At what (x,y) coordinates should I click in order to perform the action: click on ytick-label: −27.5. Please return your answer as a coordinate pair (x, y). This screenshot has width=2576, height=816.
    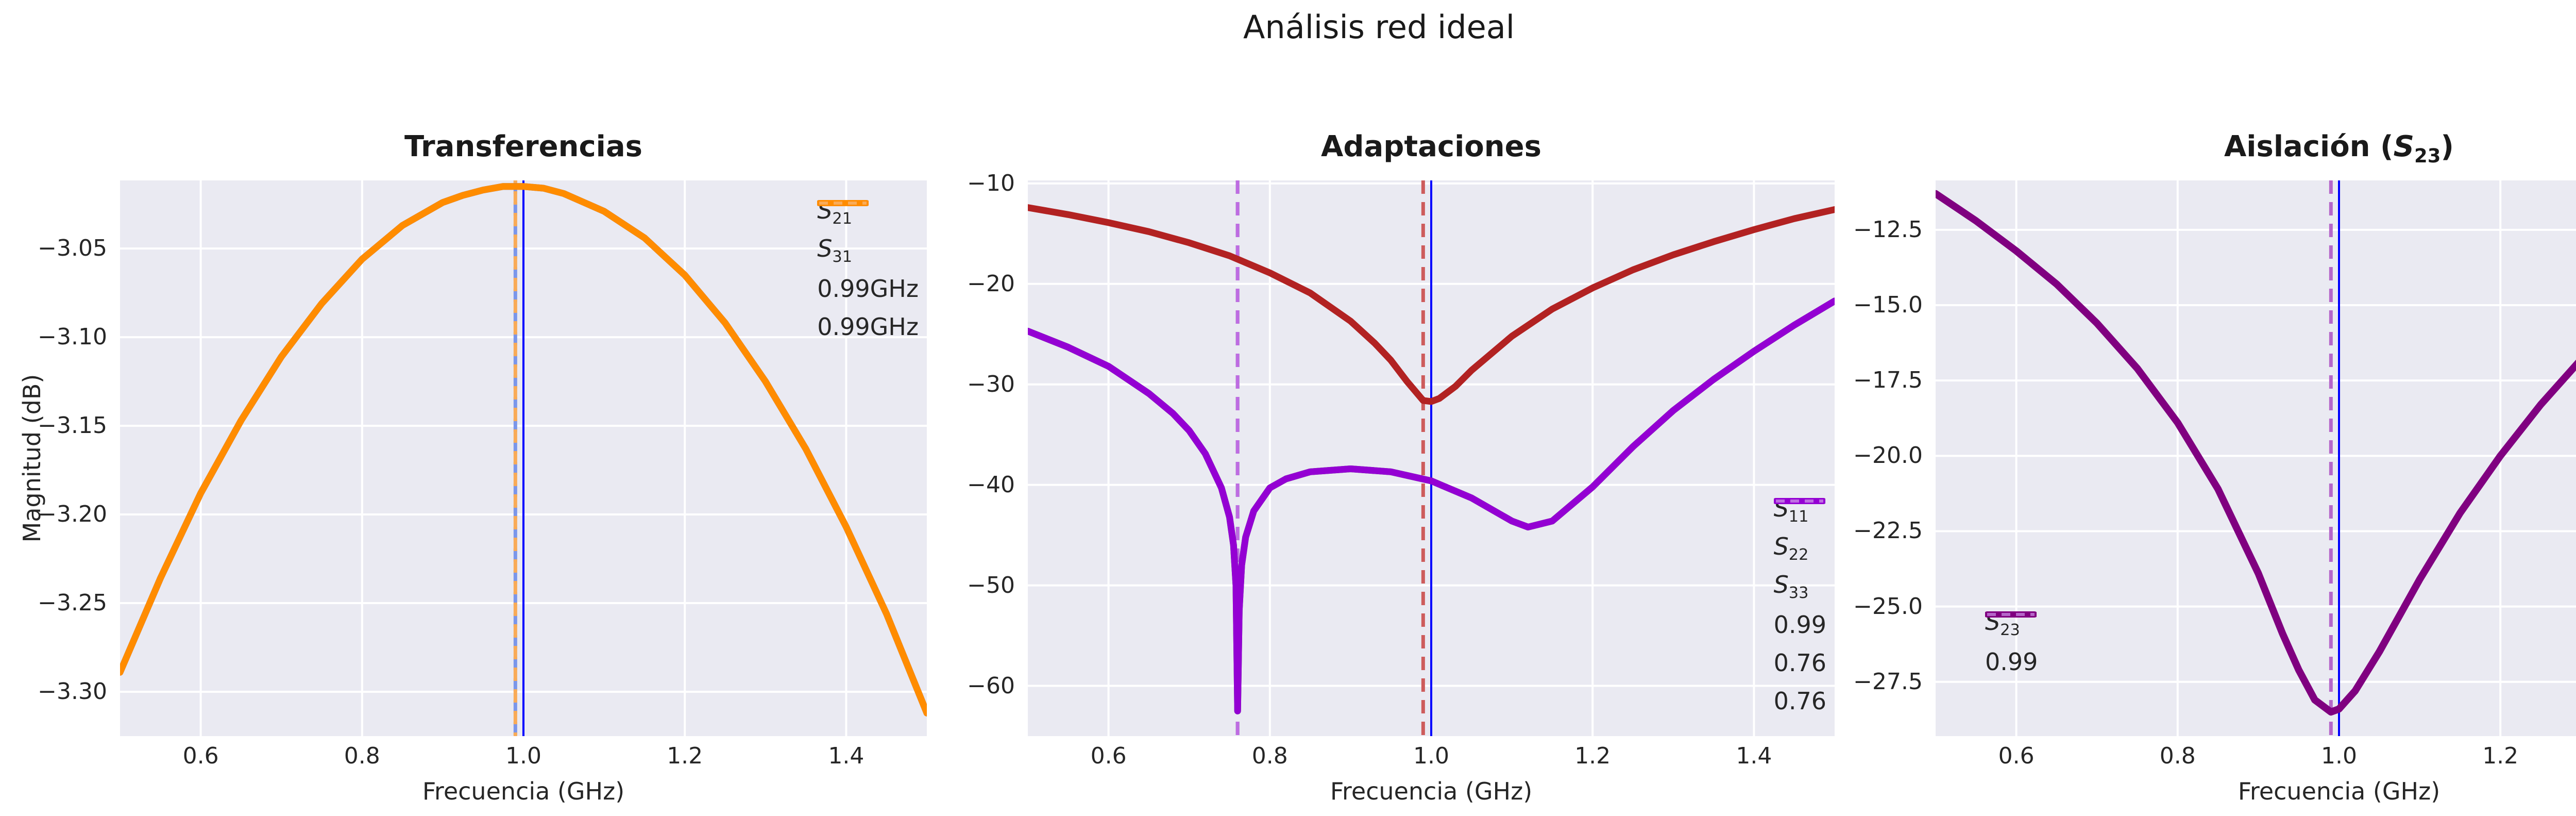
    Looking at the image, I should click on (1888, 681).